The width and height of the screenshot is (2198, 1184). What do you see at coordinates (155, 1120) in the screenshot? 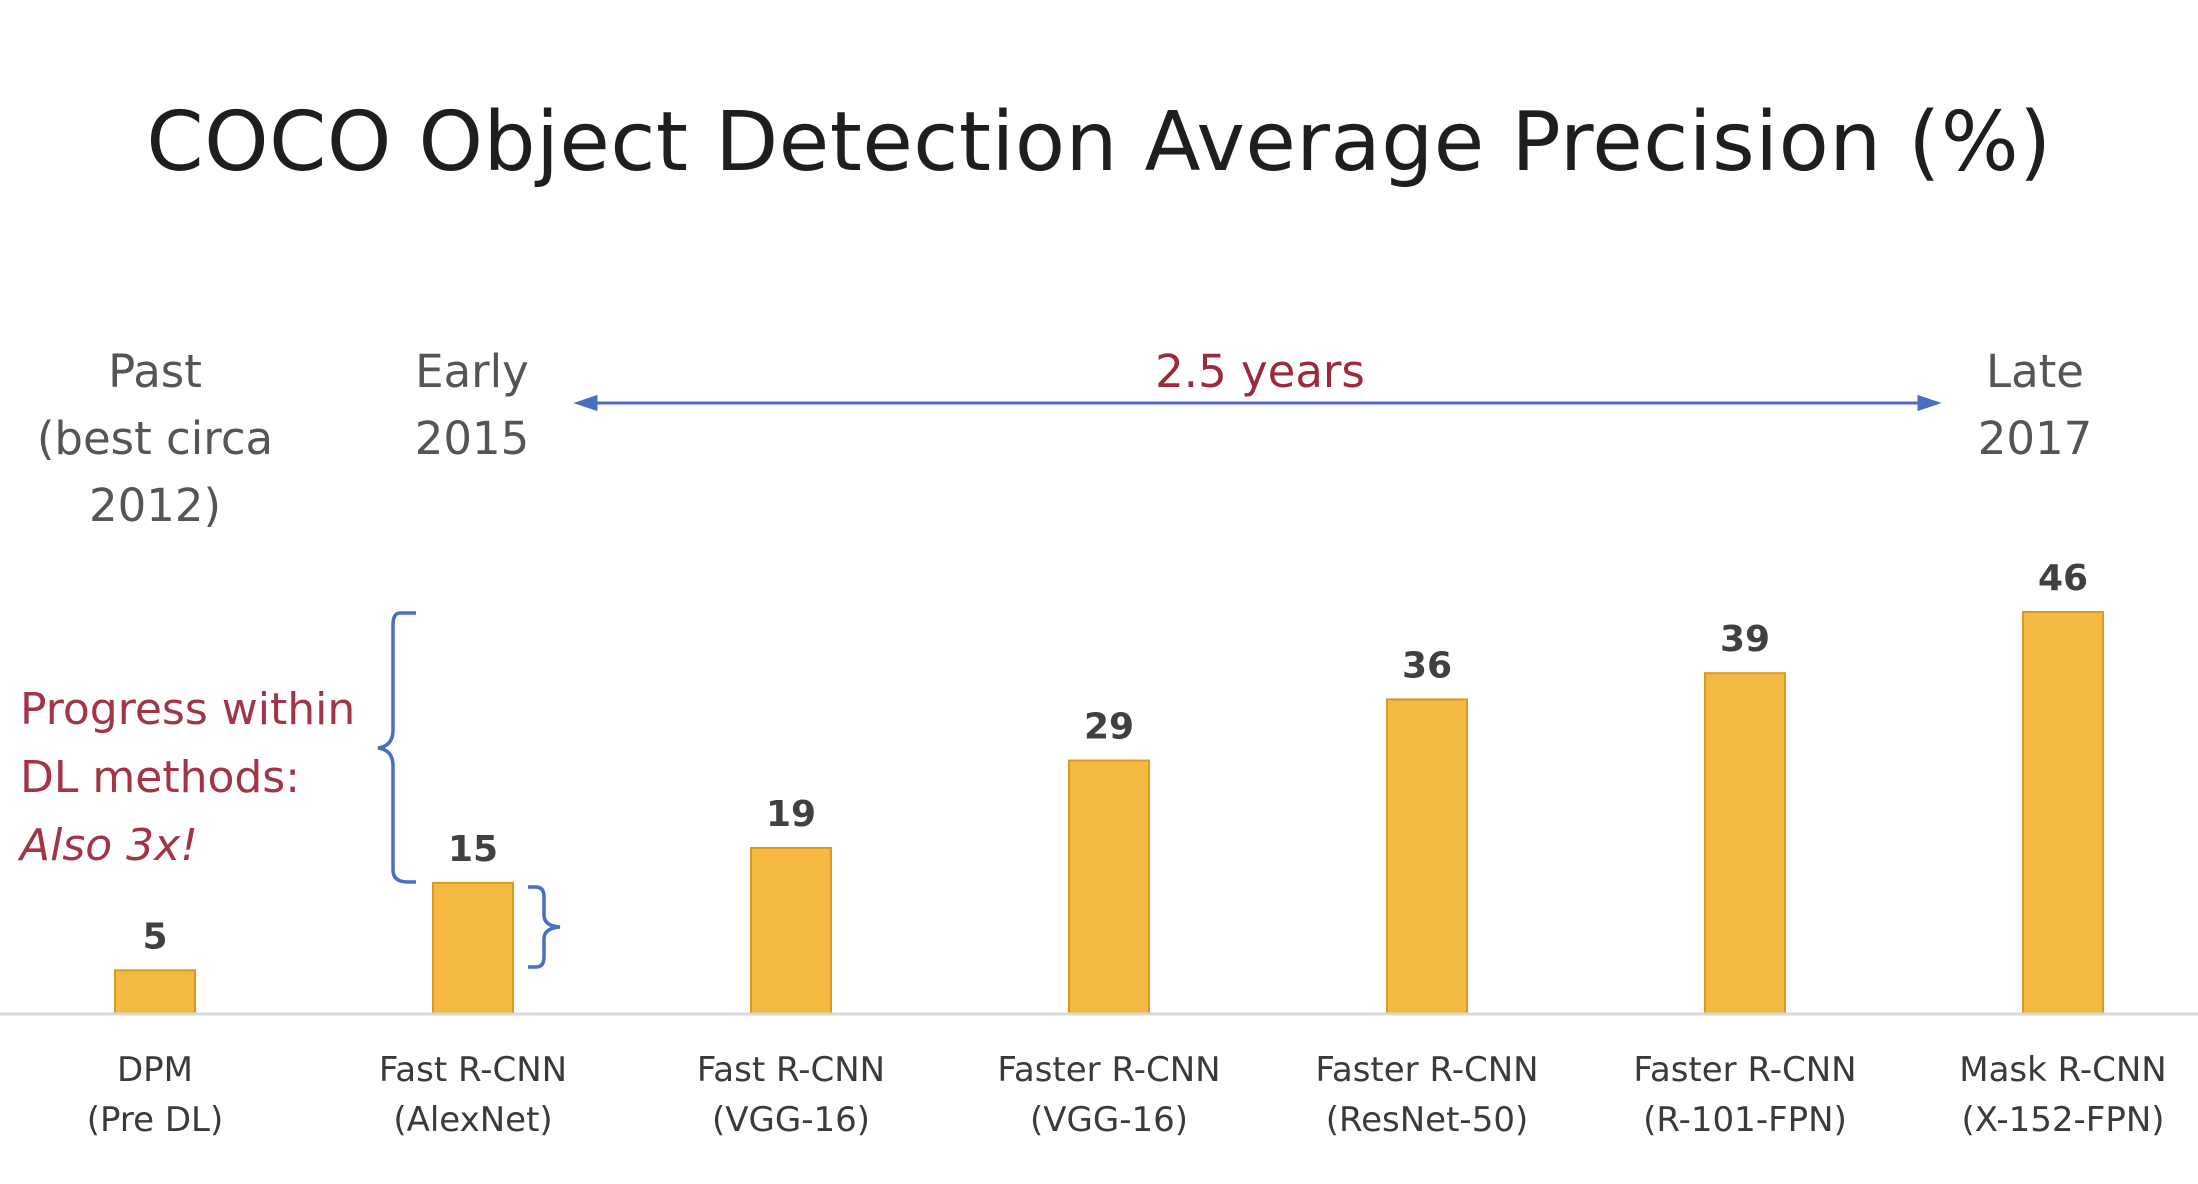
I see `category-label-1-line-2: (Pre DL)` at bounding box center [155, 1120].